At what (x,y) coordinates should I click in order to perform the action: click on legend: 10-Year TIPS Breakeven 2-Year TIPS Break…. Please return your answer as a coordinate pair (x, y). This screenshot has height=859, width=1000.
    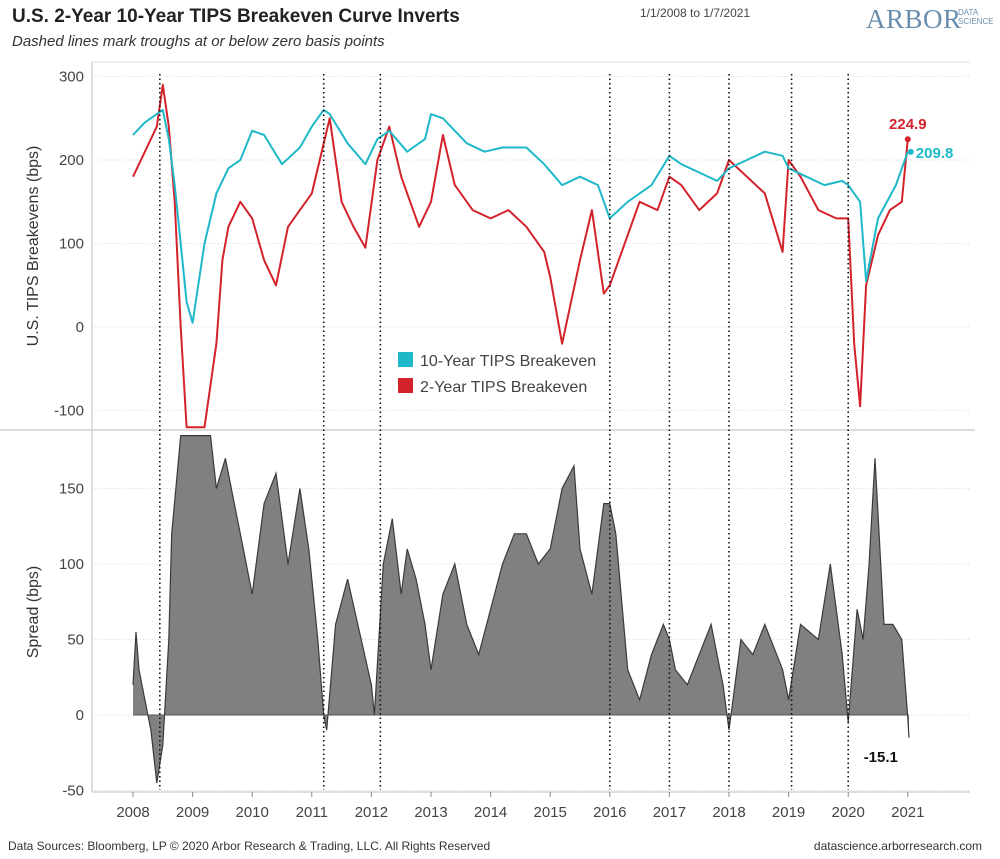
    Looking at the image, I should click on (497, 374).